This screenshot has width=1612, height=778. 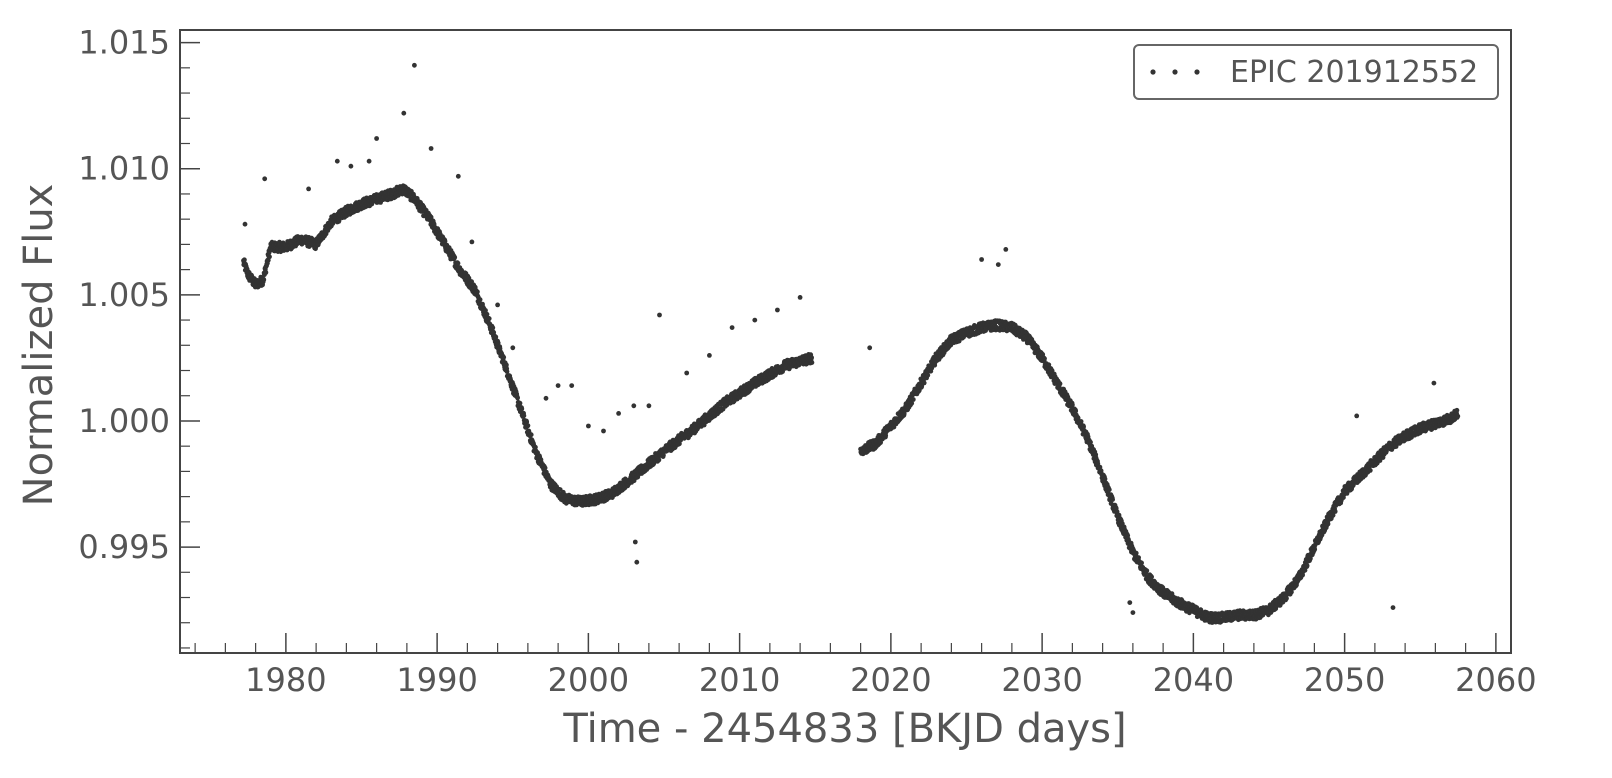 I want to click on legend: EPIC 201912552, so click(x=1316, y=72).